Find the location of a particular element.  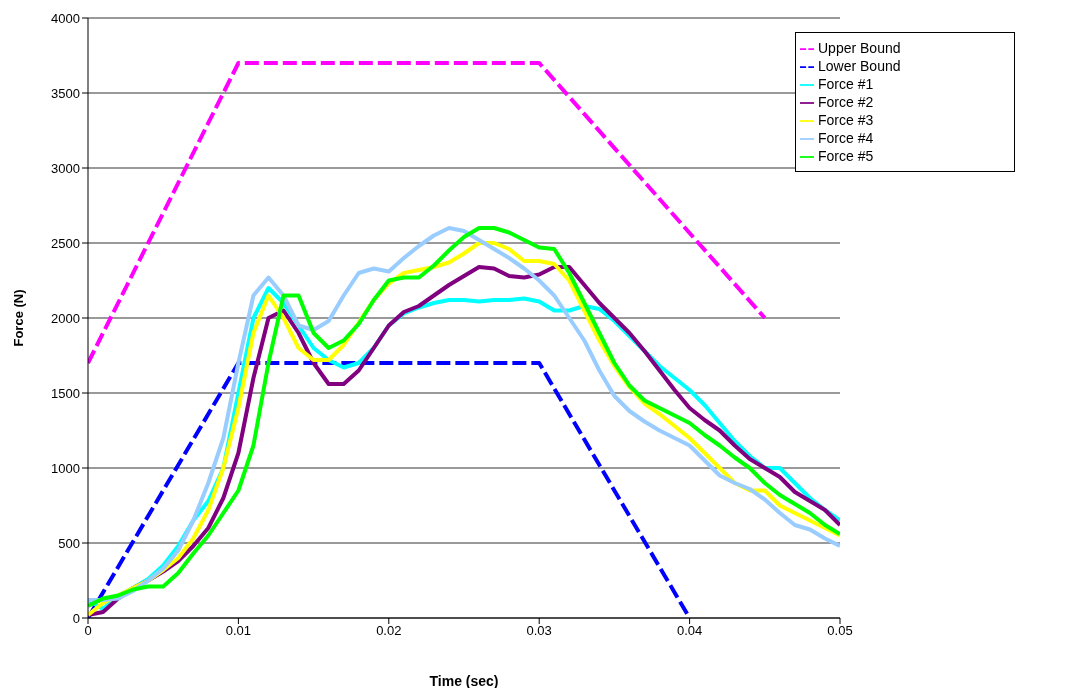

x-tick-label: 0 is located at coordinates (88, 631).